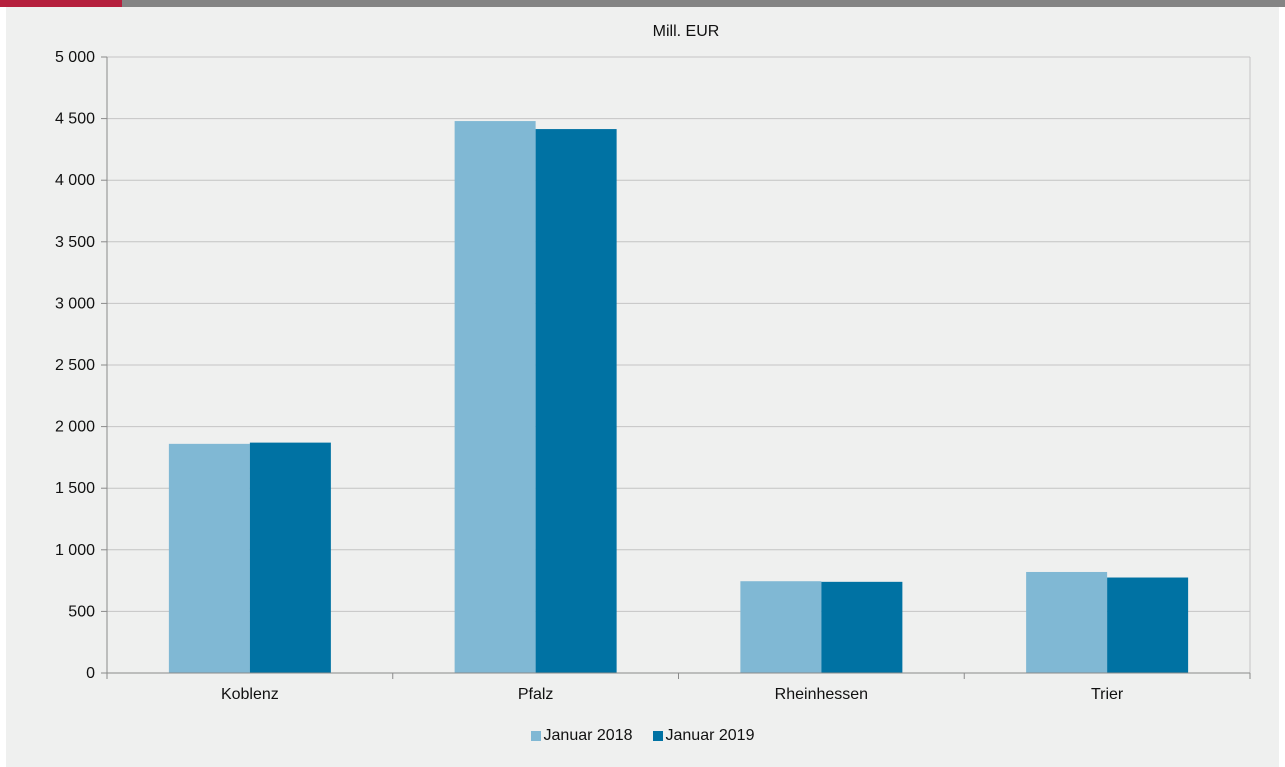 The image size is (1285, 767). What do you see at coordinates (75, 119) in the screenshot?
I see `y-tick-label: 4 500` at bounding box center [75, 119].